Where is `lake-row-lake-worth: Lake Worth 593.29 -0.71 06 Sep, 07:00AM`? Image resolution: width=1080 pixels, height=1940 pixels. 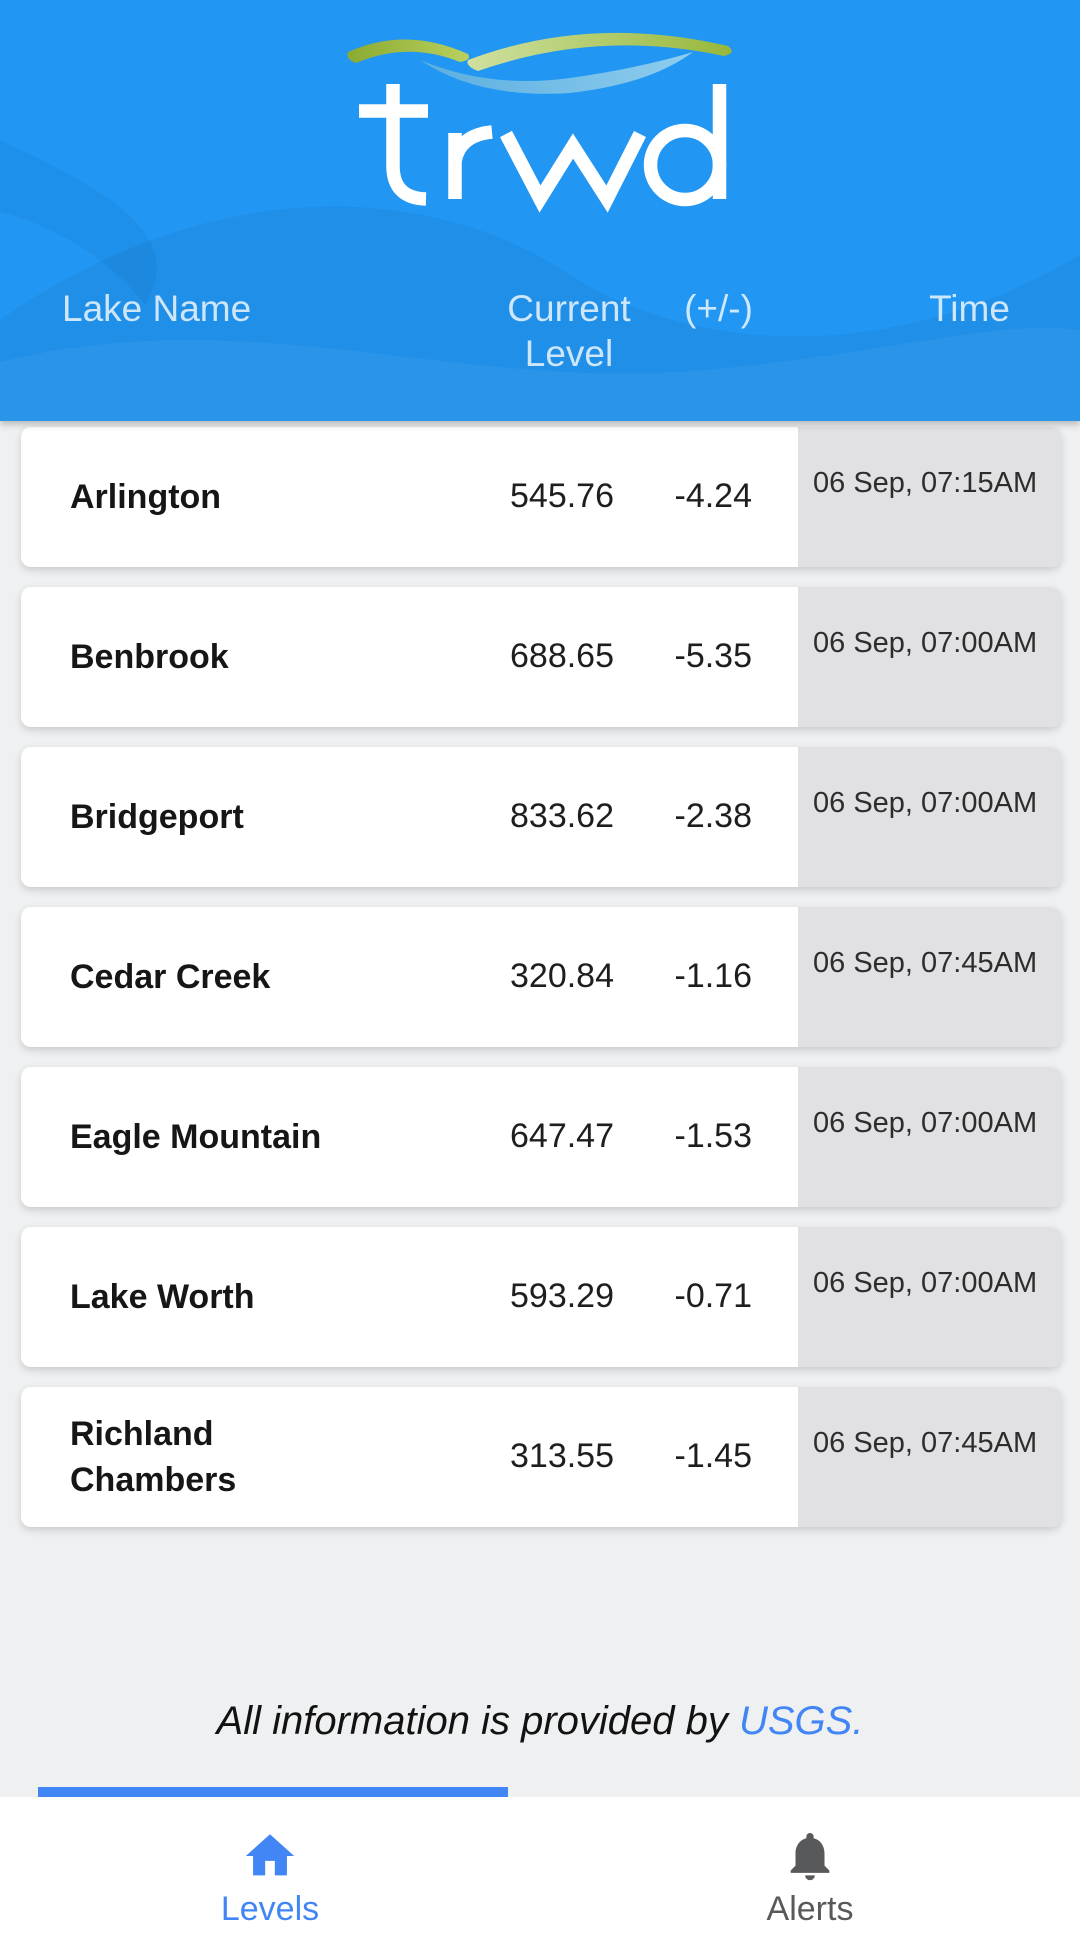
lake-row-lake-worth: Lake Worth 593.29 -0.71 06 Sep, 07:00AM is located at coordinates (541, 1297).